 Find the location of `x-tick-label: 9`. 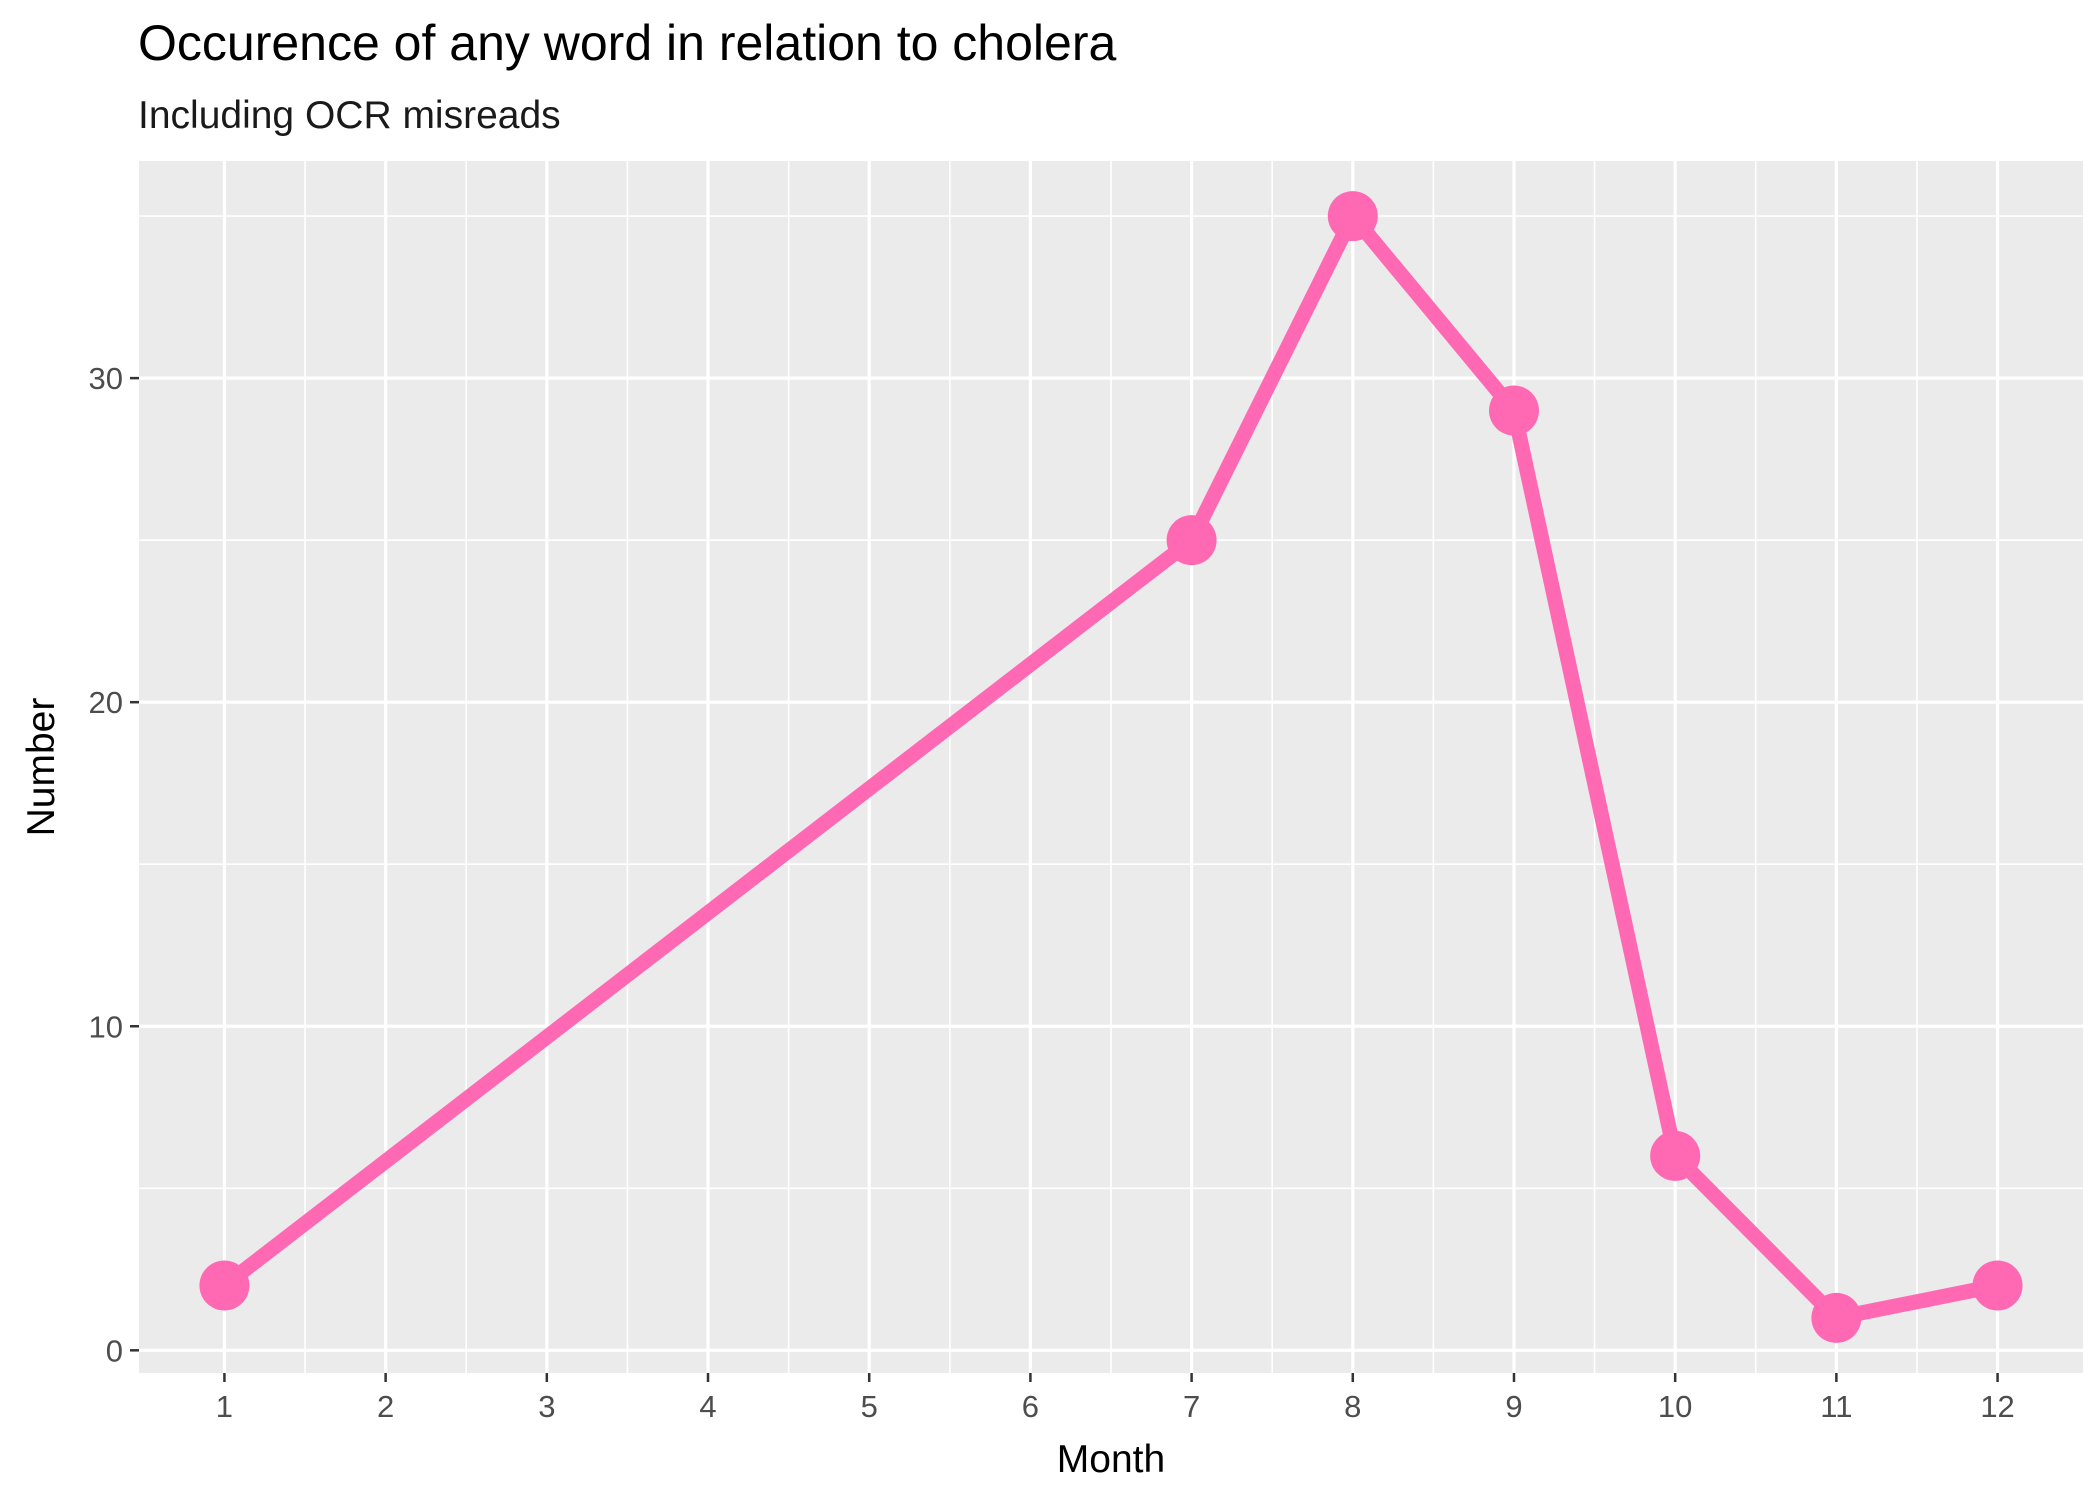

x-tick-label: 9 is located at coordinates (1513, 1406).